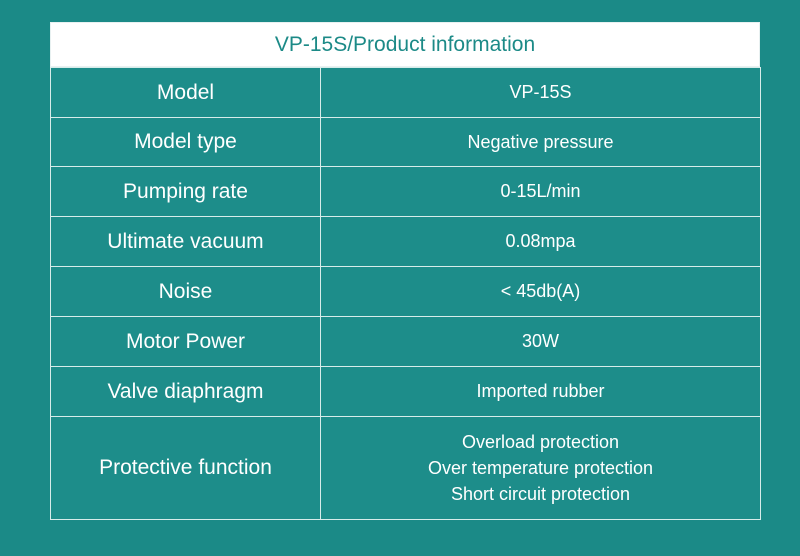  Describe the element at coordinates (185, 291) in the screenshot. I see `row-label-noise: Noise` at that location.